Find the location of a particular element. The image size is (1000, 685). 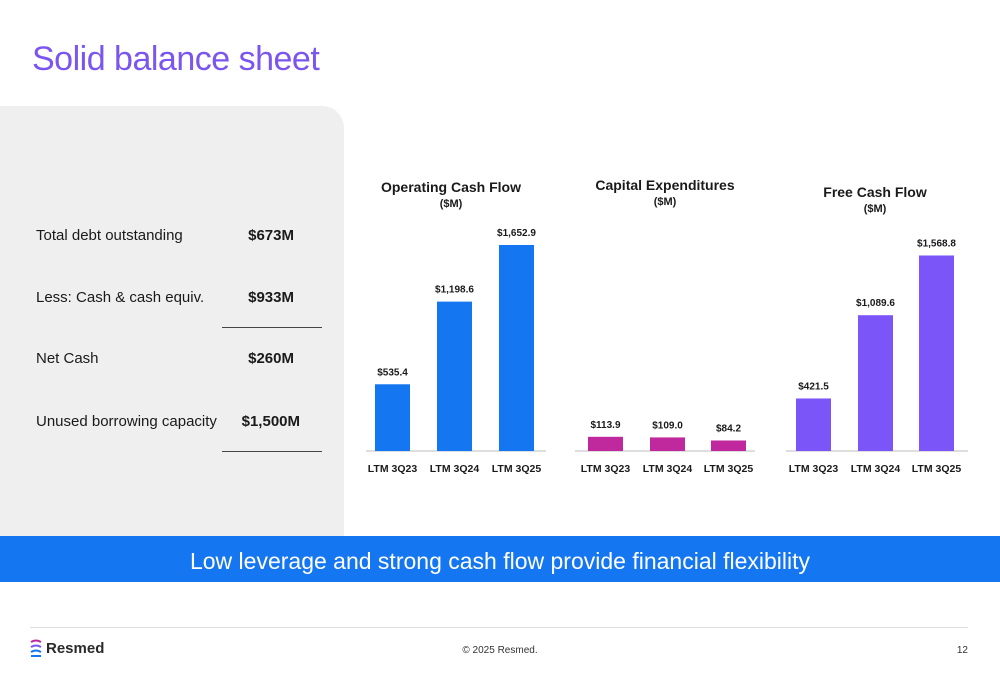

borrowing-capacity-value: $1,500M is located at coordinates (270, 421).